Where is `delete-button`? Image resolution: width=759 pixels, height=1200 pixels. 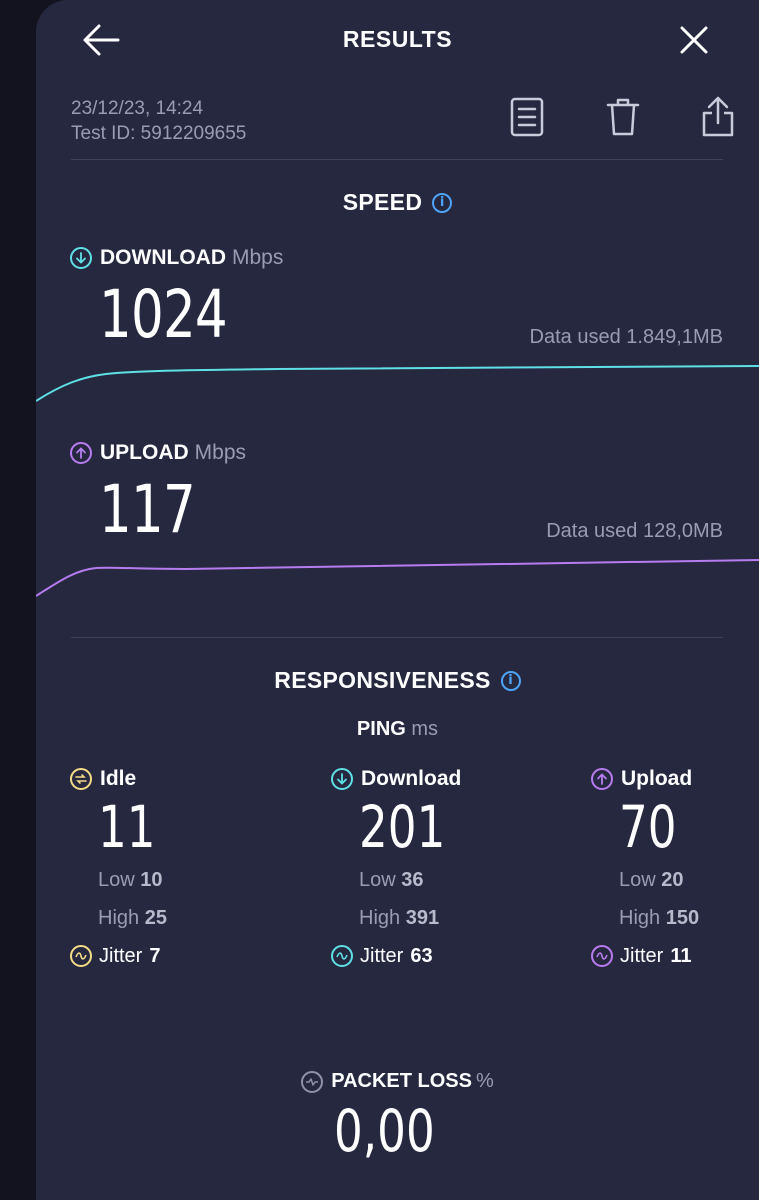
delete-button is located at coordinates (623, 117).